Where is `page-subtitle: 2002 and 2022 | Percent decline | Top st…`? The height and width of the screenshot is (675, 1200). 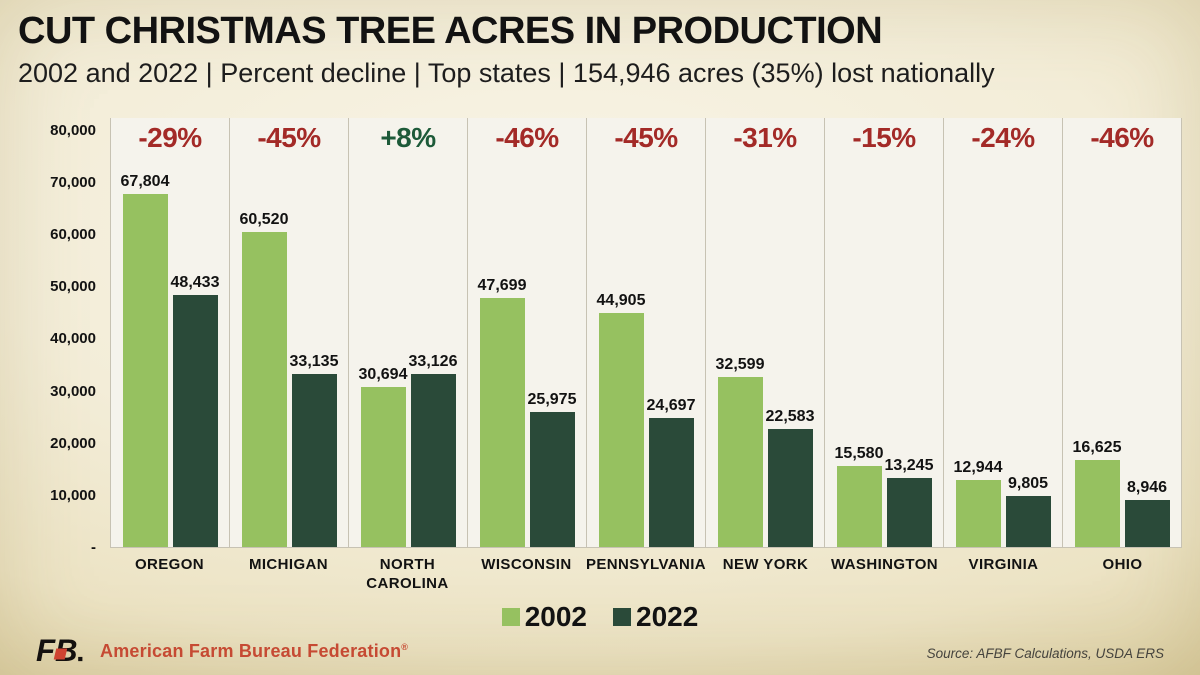
page-subtitle: 2002 and 2022 | Percent decline | Top st… is located at coordinates (506, 72).